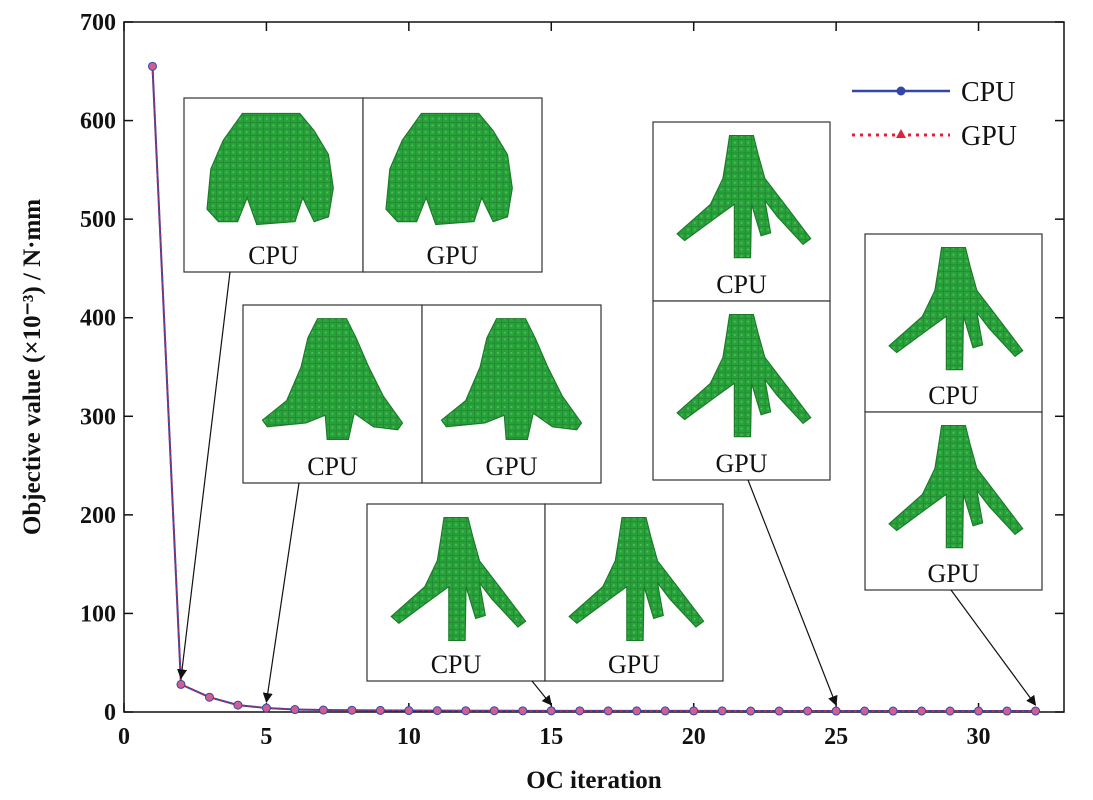 This screenshot has height=800, width=1093. What do you see at coordinates (989, 136) in the screenshot?
I see `legend-label-gpu: GPU` at bounding box center [989, 136].